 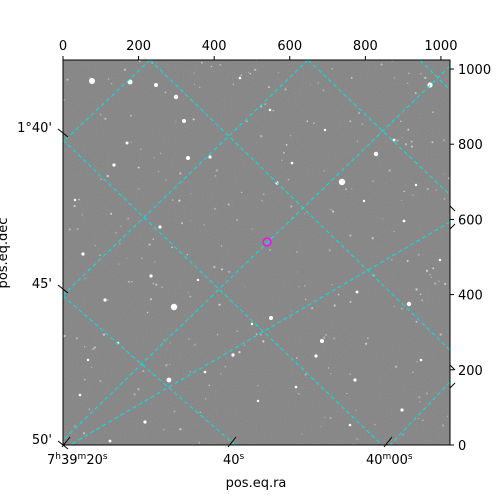 I want to click on ra-tick, so click(x=66, y=442).